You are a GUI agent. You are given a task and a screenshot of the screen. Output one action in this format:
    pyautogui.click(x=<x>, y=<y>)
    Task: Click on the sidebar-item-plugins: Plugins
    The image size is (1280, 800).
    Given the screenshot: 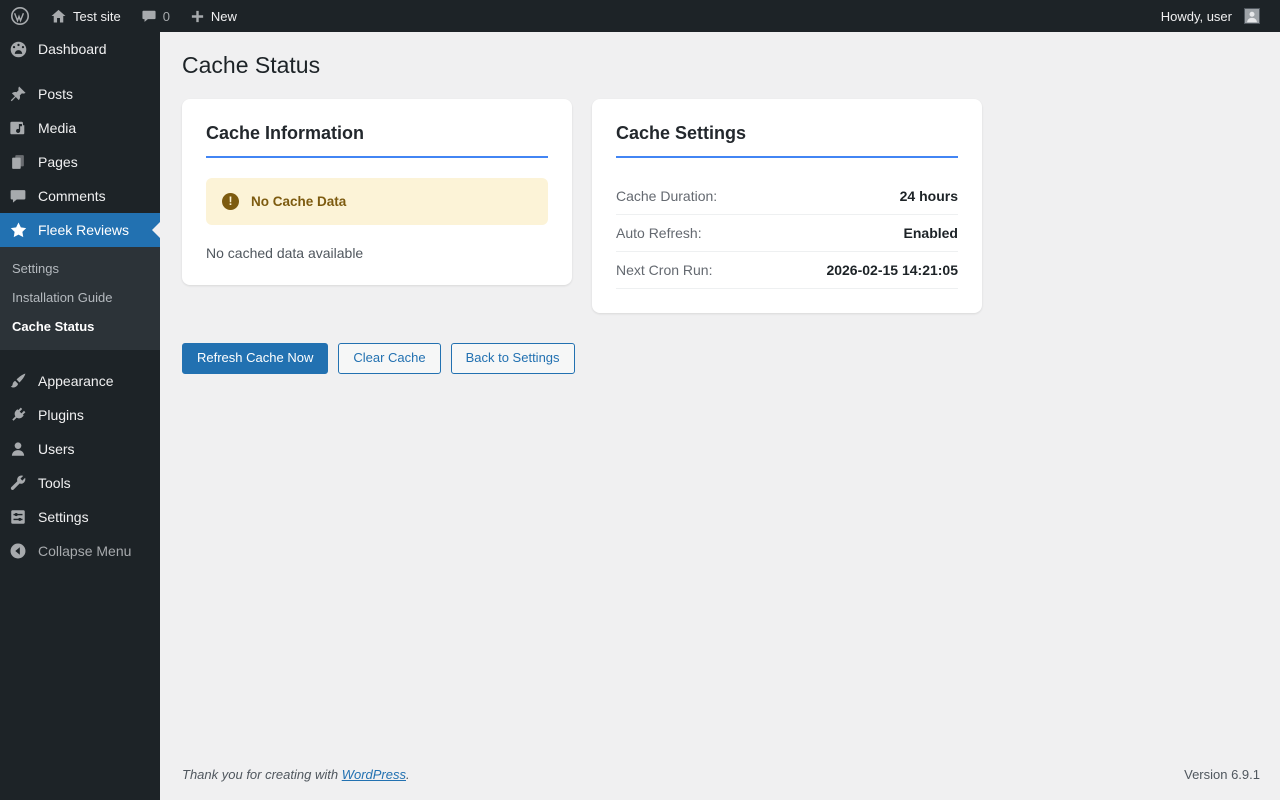 What is the action you would take?
    pyautogui.click(x=80, y=415)
    